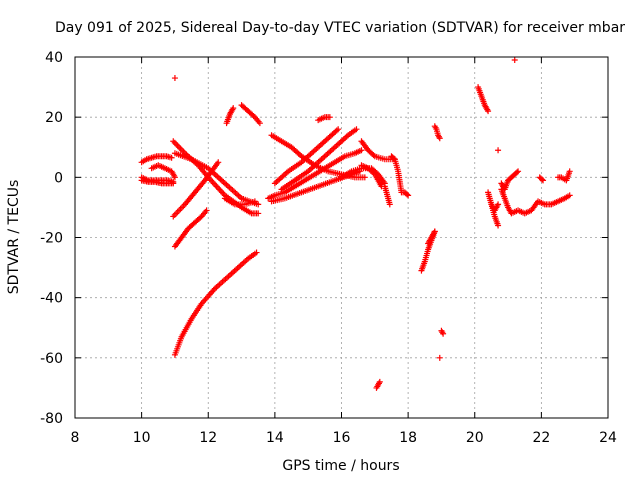 This screenshot has height=480, width=640. Describe the element at coordinates (340, 466) in the screenshot. I see `x-axis-label: GPS time / hours` at that location.